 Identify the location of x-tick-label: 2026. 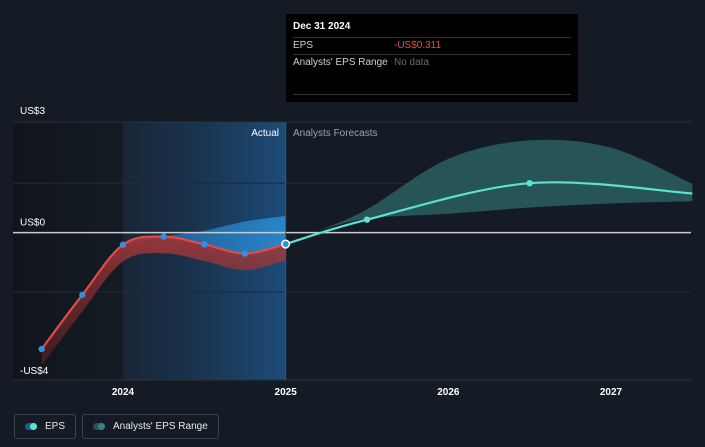
(448, 392).